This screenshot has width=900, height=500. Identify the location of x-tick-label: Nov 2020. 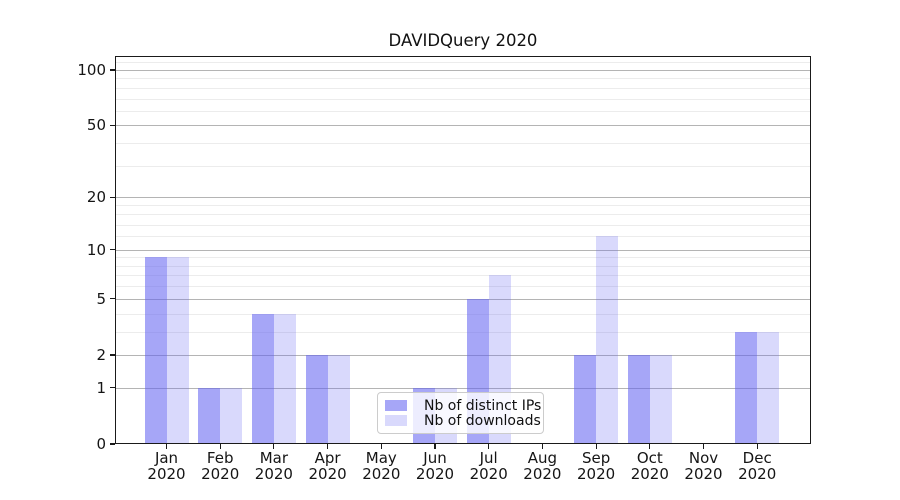
(704, 466).